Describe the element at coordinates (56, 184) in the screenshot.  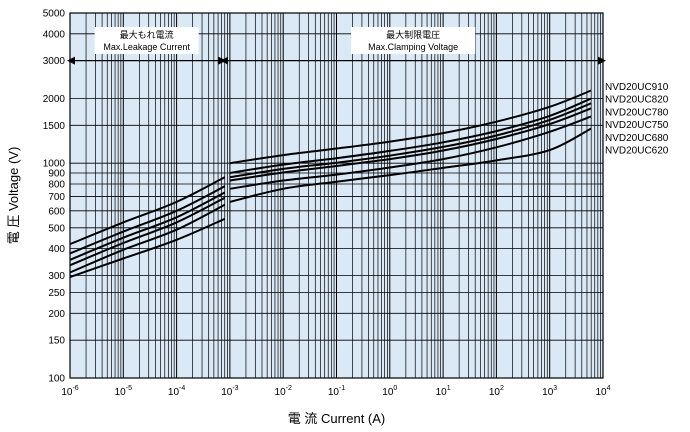
I see `y-tick-label: 800` at that location.